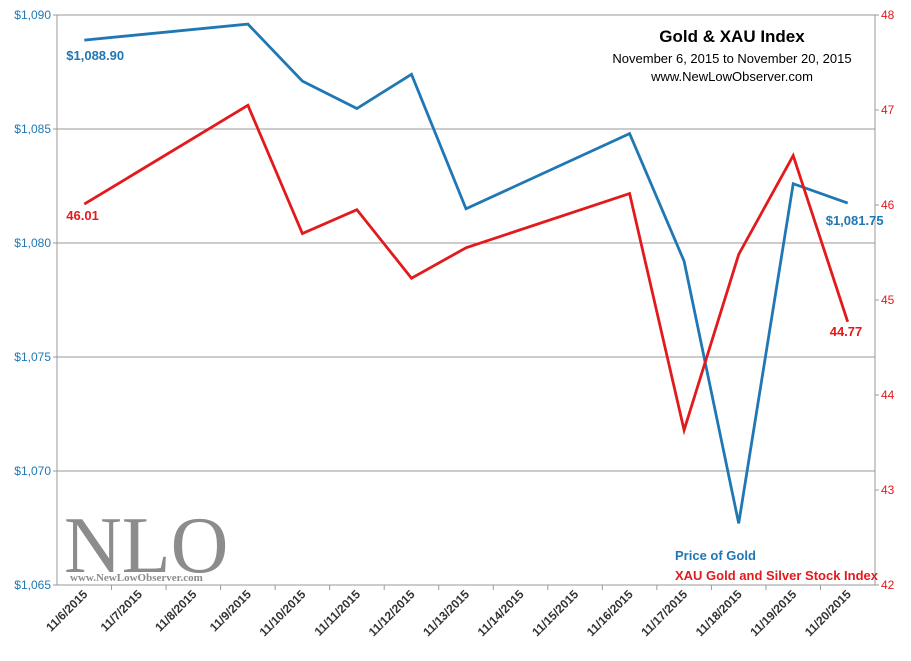  I want to click on legend-item-gold: Price of Gold, so click(715, 555).